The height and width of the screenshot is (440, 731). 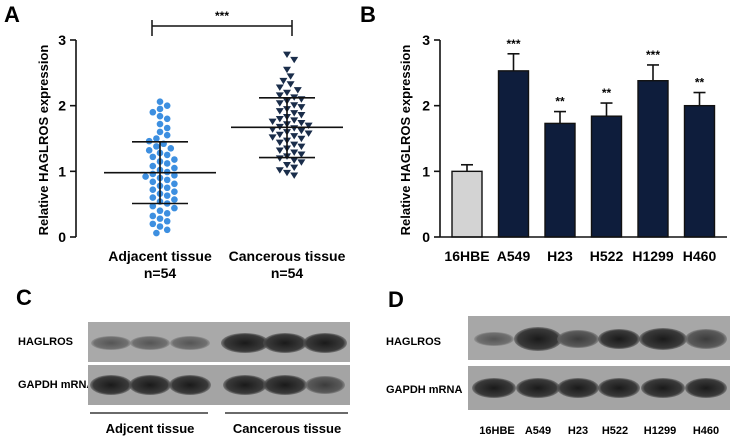 What do you see at coordinates (413, 342) in the screenshot?
I see `blot-d-row-label-haglros: HAGLROS` at bounding box center [413, 342].